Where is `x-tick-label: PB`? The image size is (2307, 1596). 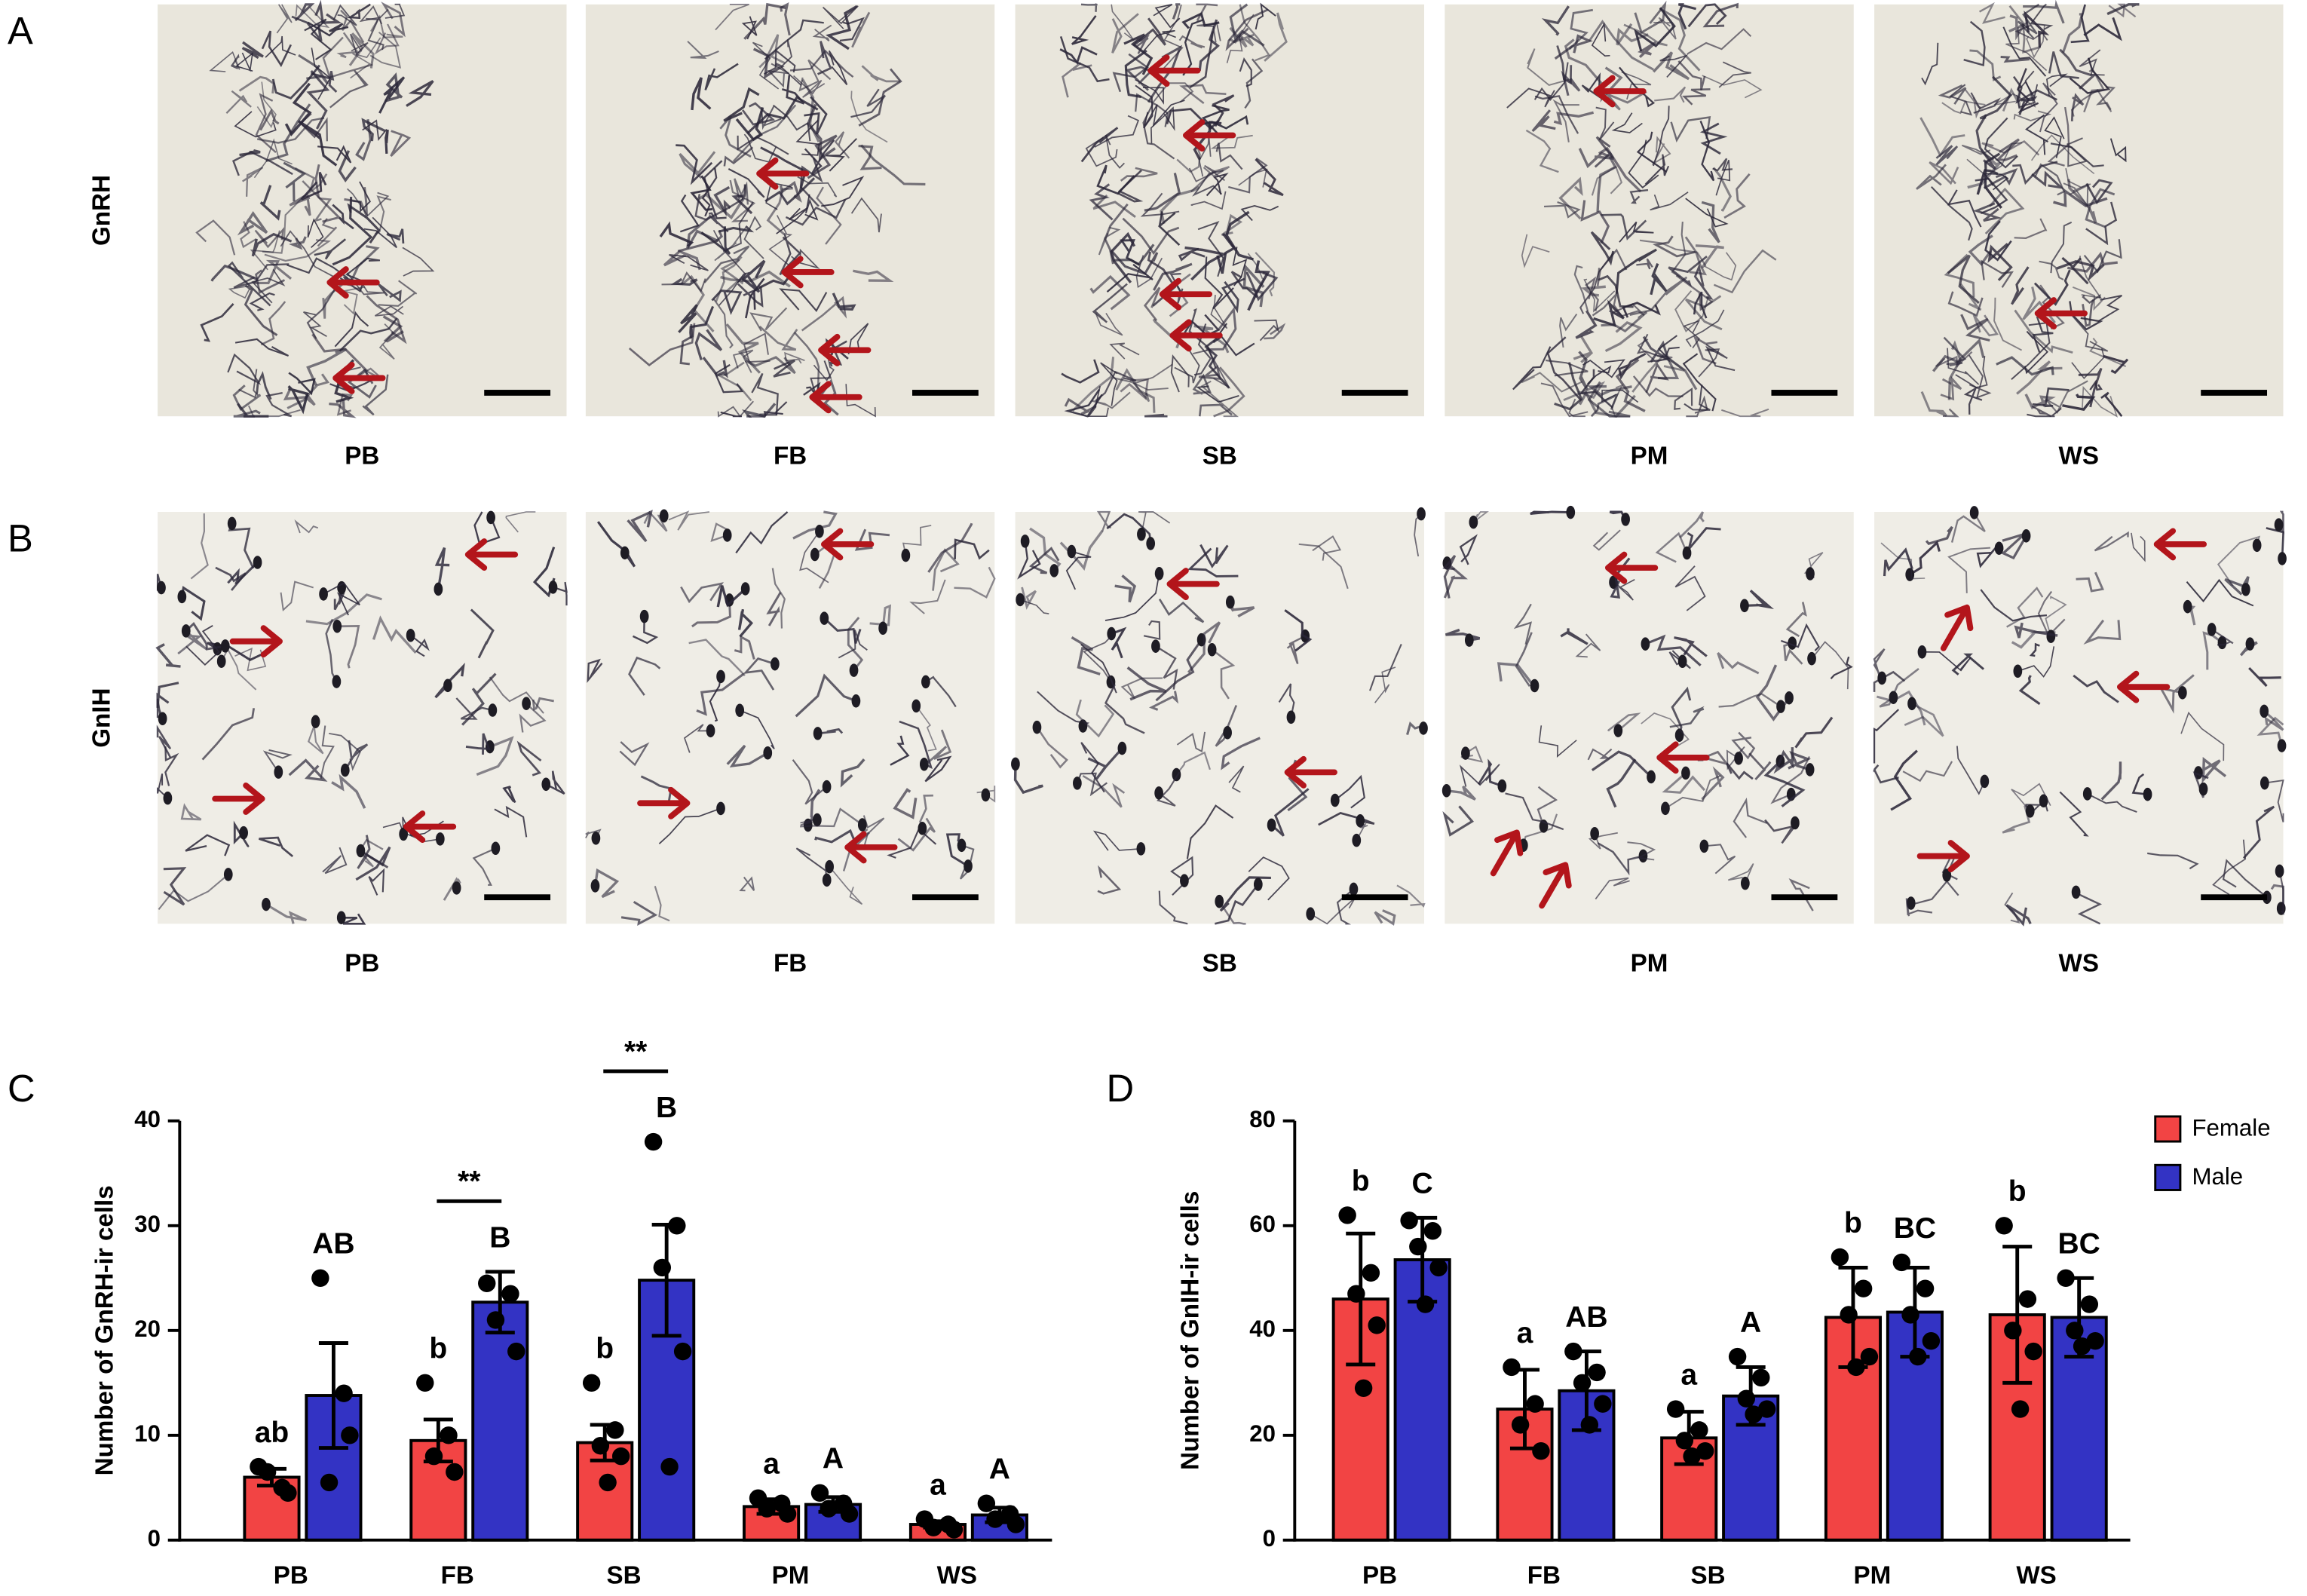 x-tick-label: PB is located at coordinates (291, 1575).